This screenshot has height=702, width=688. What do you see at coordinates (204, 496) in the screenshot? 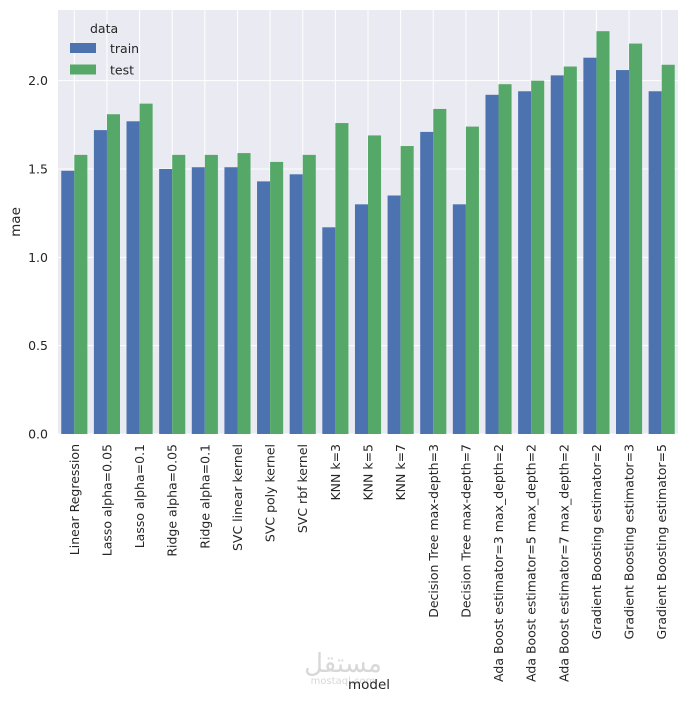
I see `x-tick-label: Ridge alpha=0.1` at bounding box center [204, 496].